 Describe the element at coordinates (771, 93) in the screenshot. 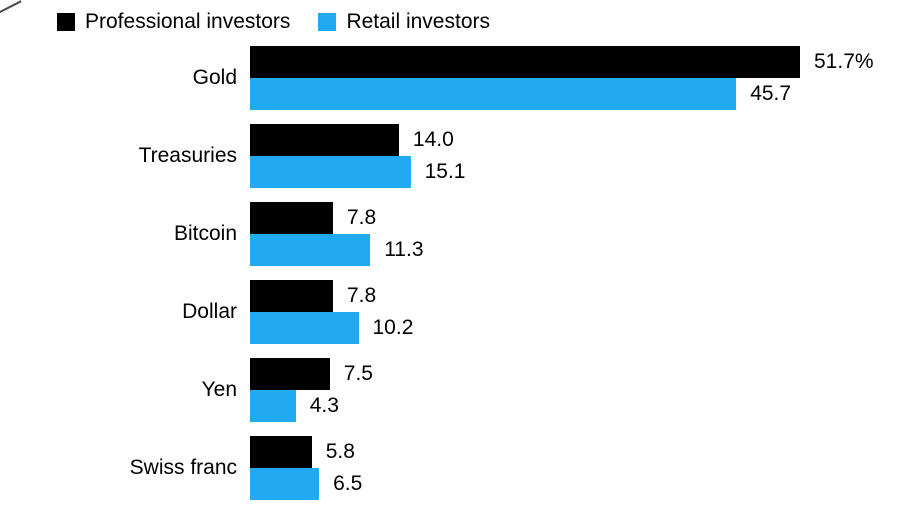

I see `value-label-retail: 45.7` at that location.